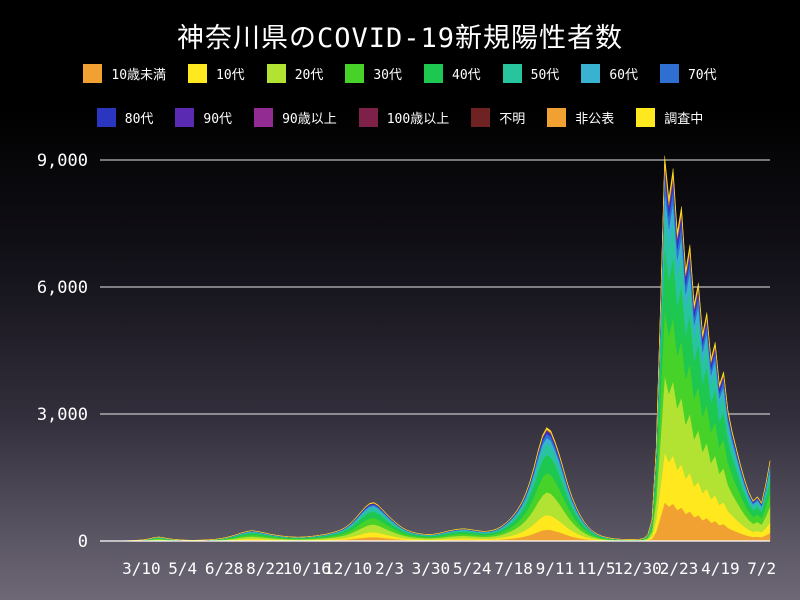 The image size is (800, 600). What do you see at coordinates (83, 542) in the screenshot?
I see `y-tick-label: 0` at bounding box center [83, 542].